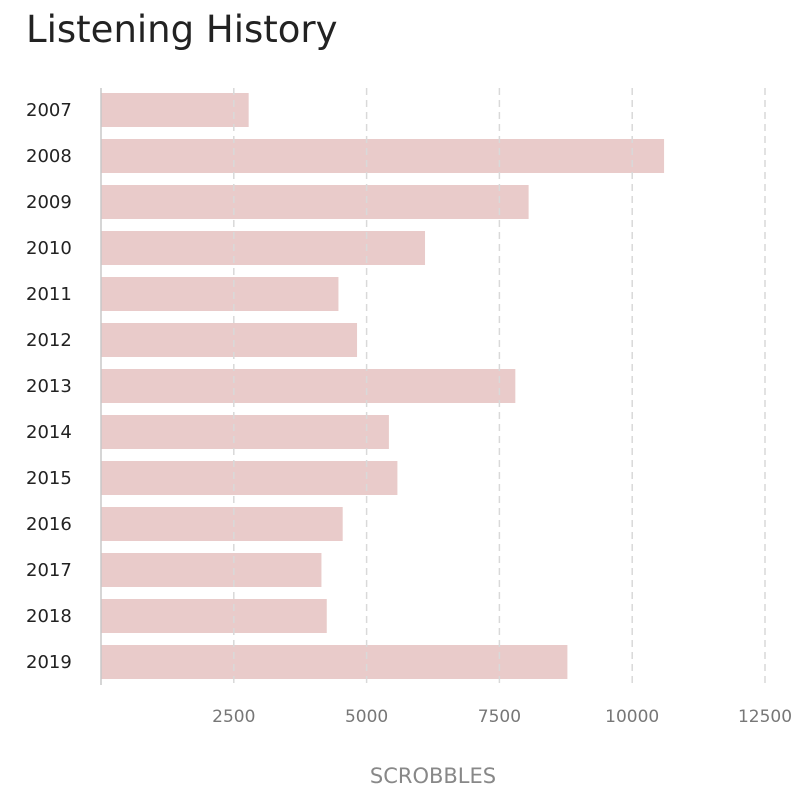 Image resolution: width=812 pixels, height=806 pixels. Describe the element at coordinates (229, 340) in the screenshot. I see `bar-2012` at that location.